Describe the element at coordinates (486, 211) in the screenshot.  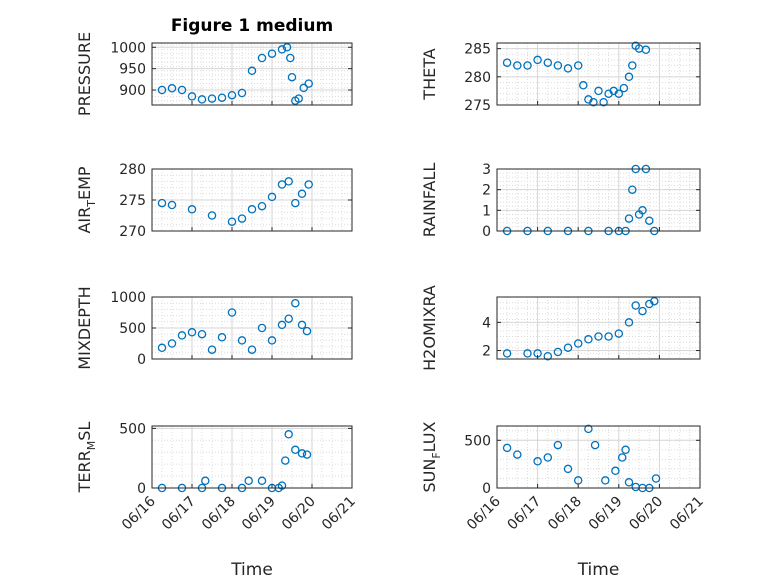
I see `y-tick-label: 1` at that location.